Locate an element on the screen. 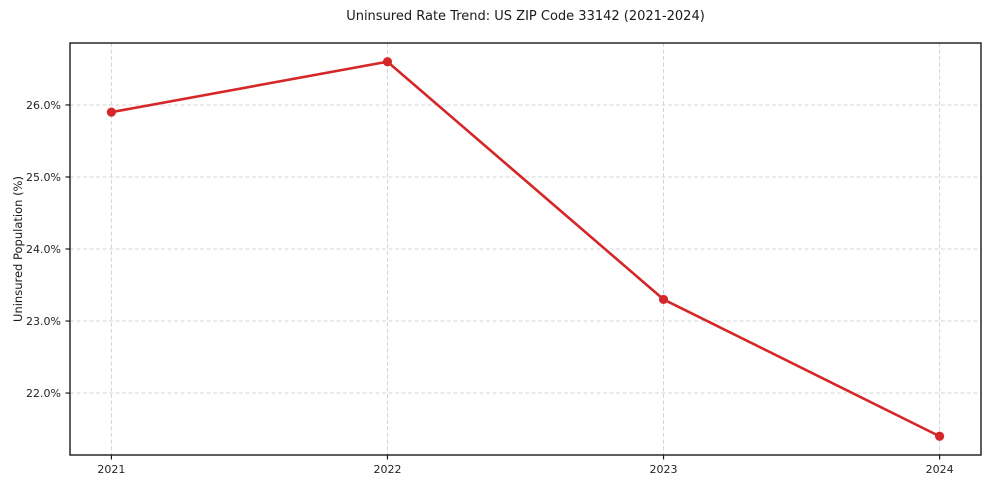 The image size is (989, 490). y-tick-label: 25.0% is located at coordinates (43, 177).